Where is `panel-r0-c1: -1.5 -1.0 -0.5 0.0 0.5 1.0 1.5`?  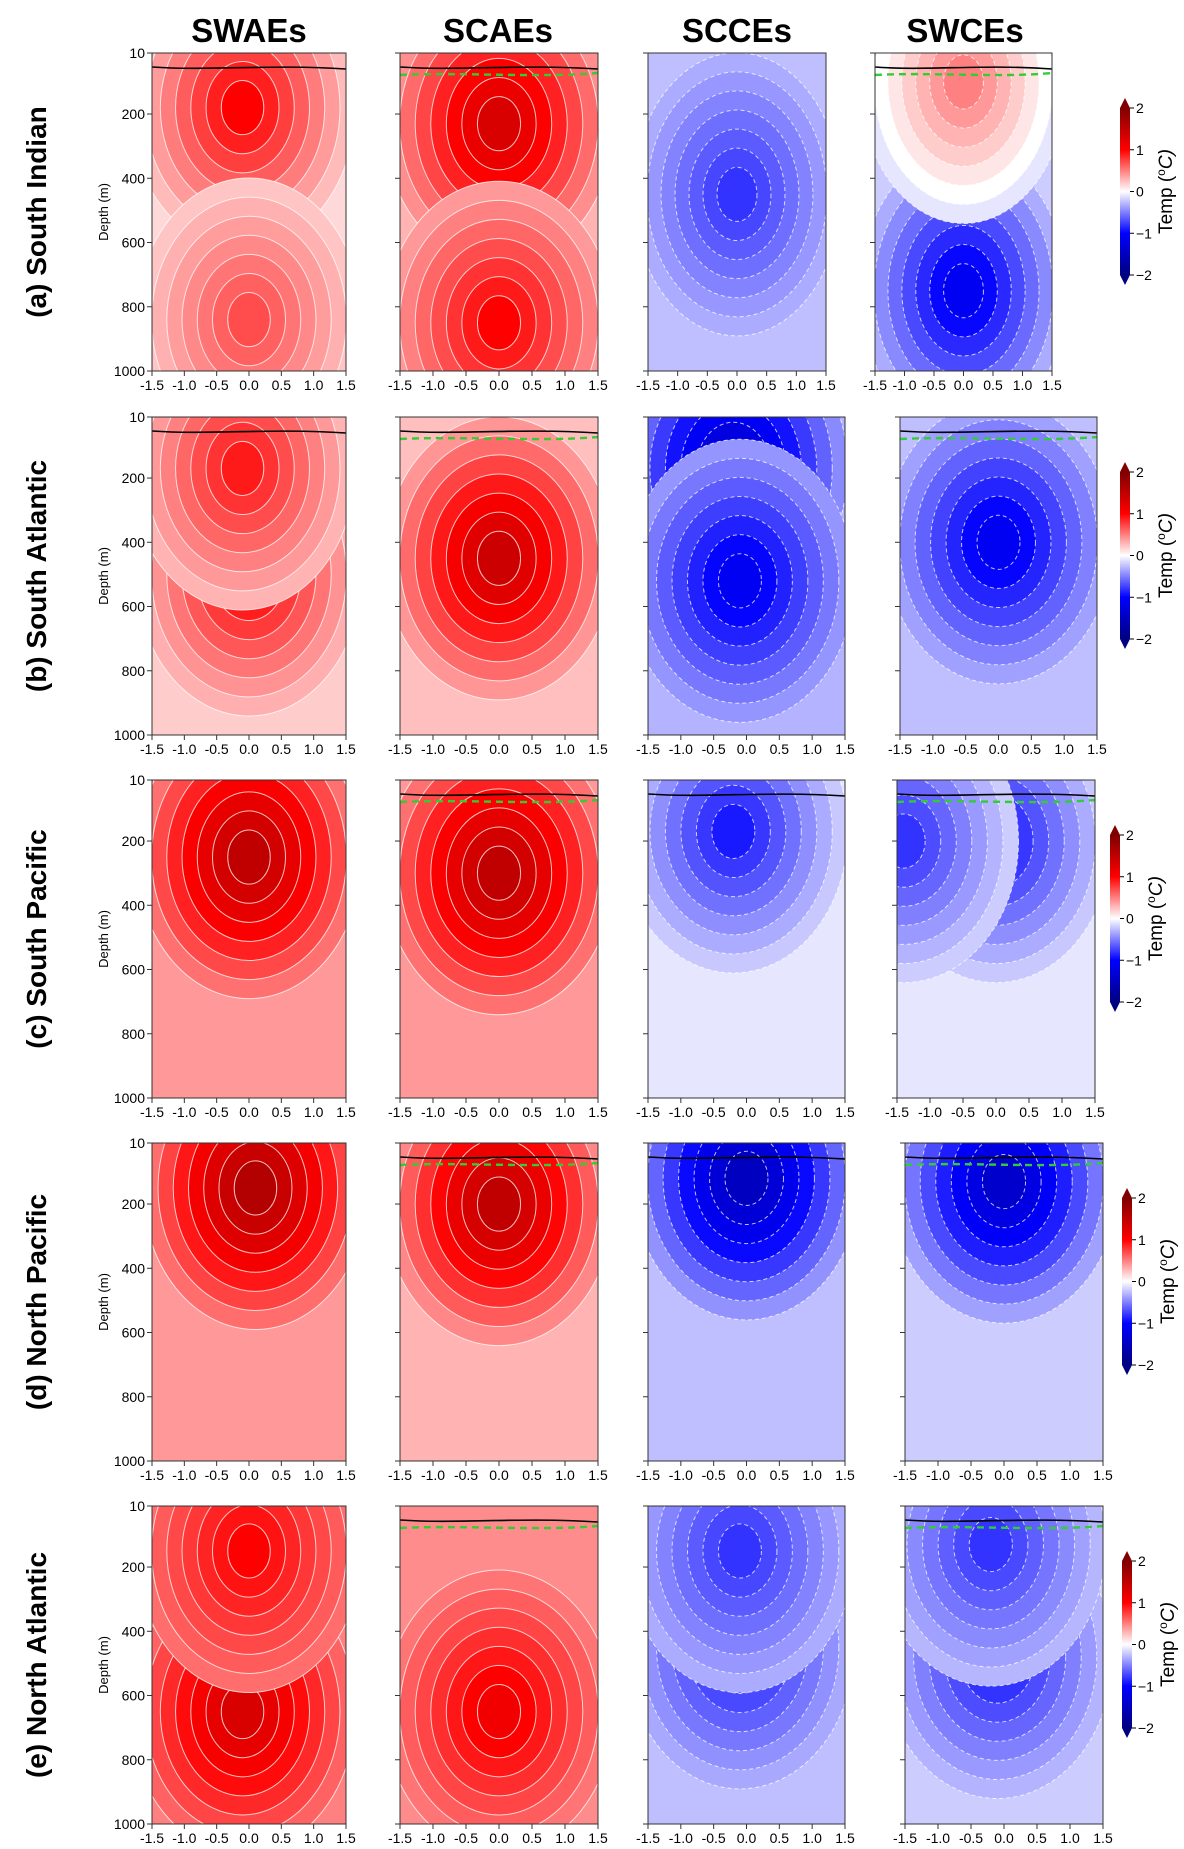 panel-r0-c1: -1.5 -1.0 -0.5 0.0 0.5 1.0 1.5 is located at coordinates (498, 222).